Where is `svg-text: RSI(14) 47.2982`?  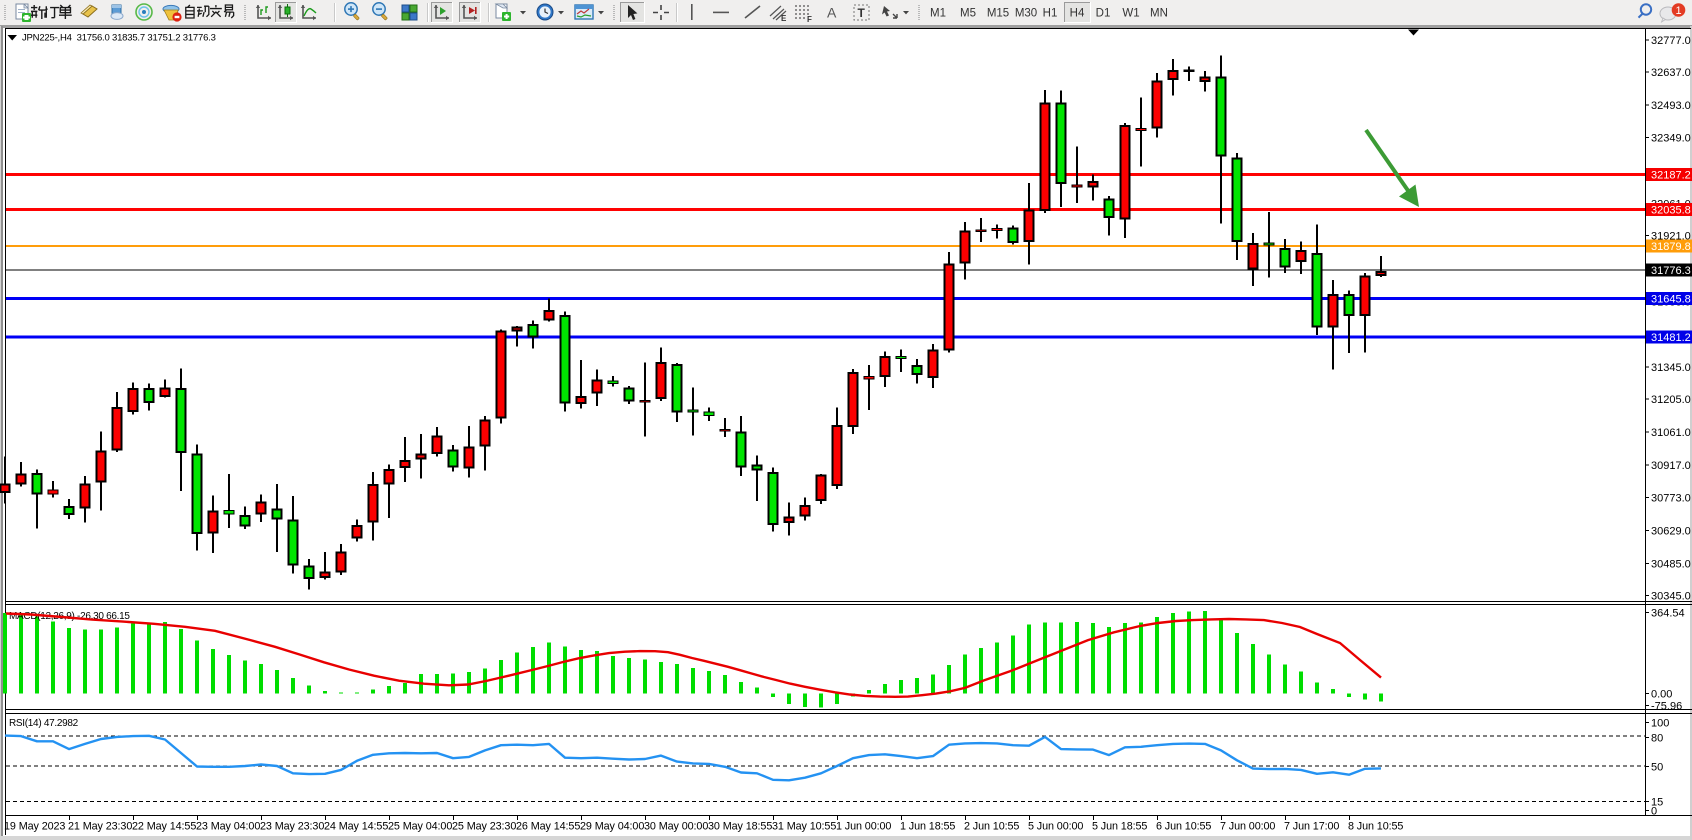 svg-text: RSI(14) 47.2982 is located at coordinates (44, 723).